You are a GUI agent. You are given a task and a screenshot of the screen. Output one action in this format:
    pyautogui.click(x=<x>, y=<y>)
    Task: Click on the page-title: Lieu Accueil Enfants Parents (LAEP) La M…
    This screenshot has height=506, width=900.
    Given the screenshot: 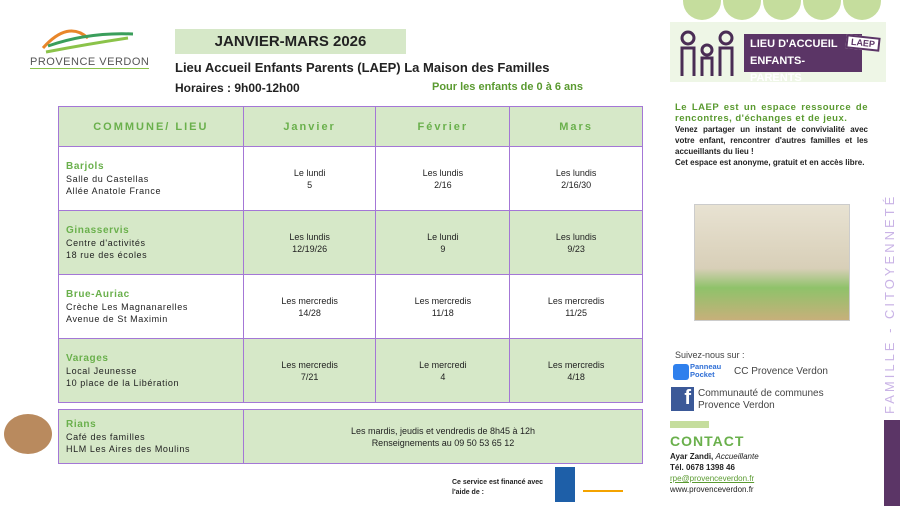 What is the action you would take?
    pyautogui.click(x=362, y=67)
    